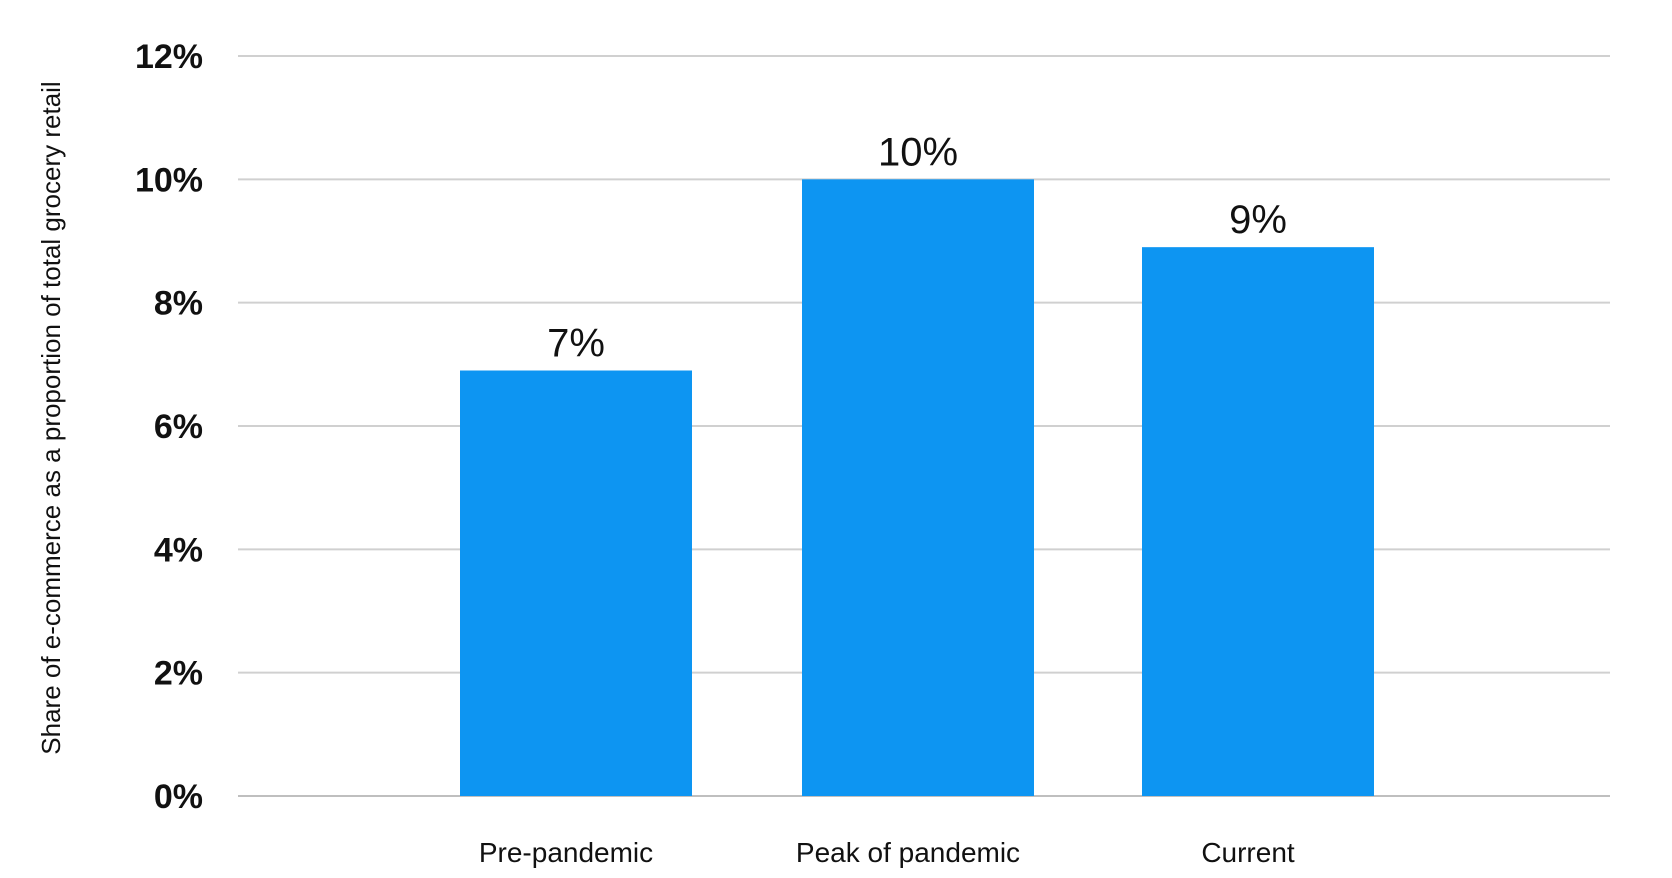 This screenshot has width=1672, height=878. Describe the element at coordinates (576, 344) in the screenshot. I see `data-label-0: 7%` at that location.